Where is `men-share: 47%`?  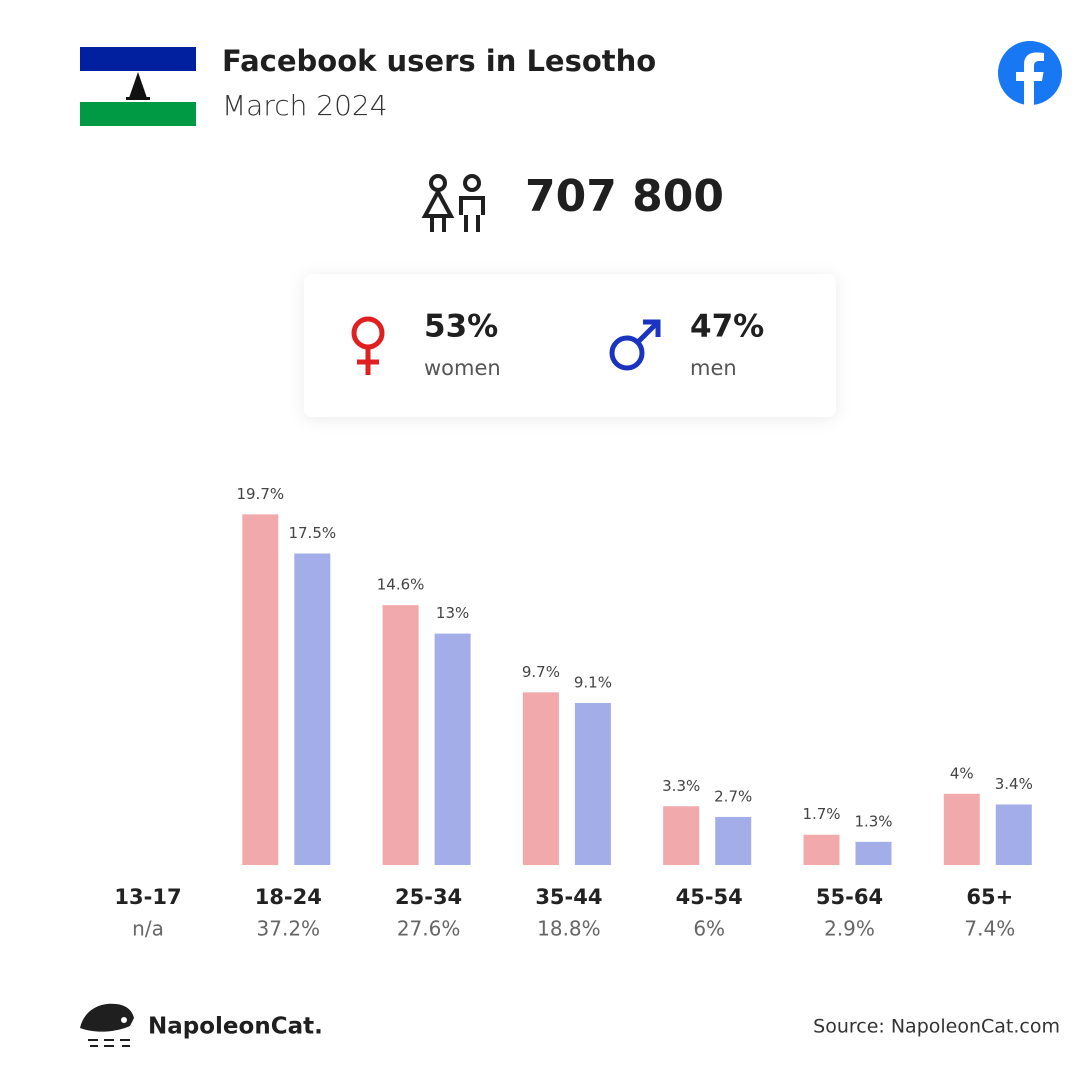
men-share: 47% is located at coordinates (727, 327).